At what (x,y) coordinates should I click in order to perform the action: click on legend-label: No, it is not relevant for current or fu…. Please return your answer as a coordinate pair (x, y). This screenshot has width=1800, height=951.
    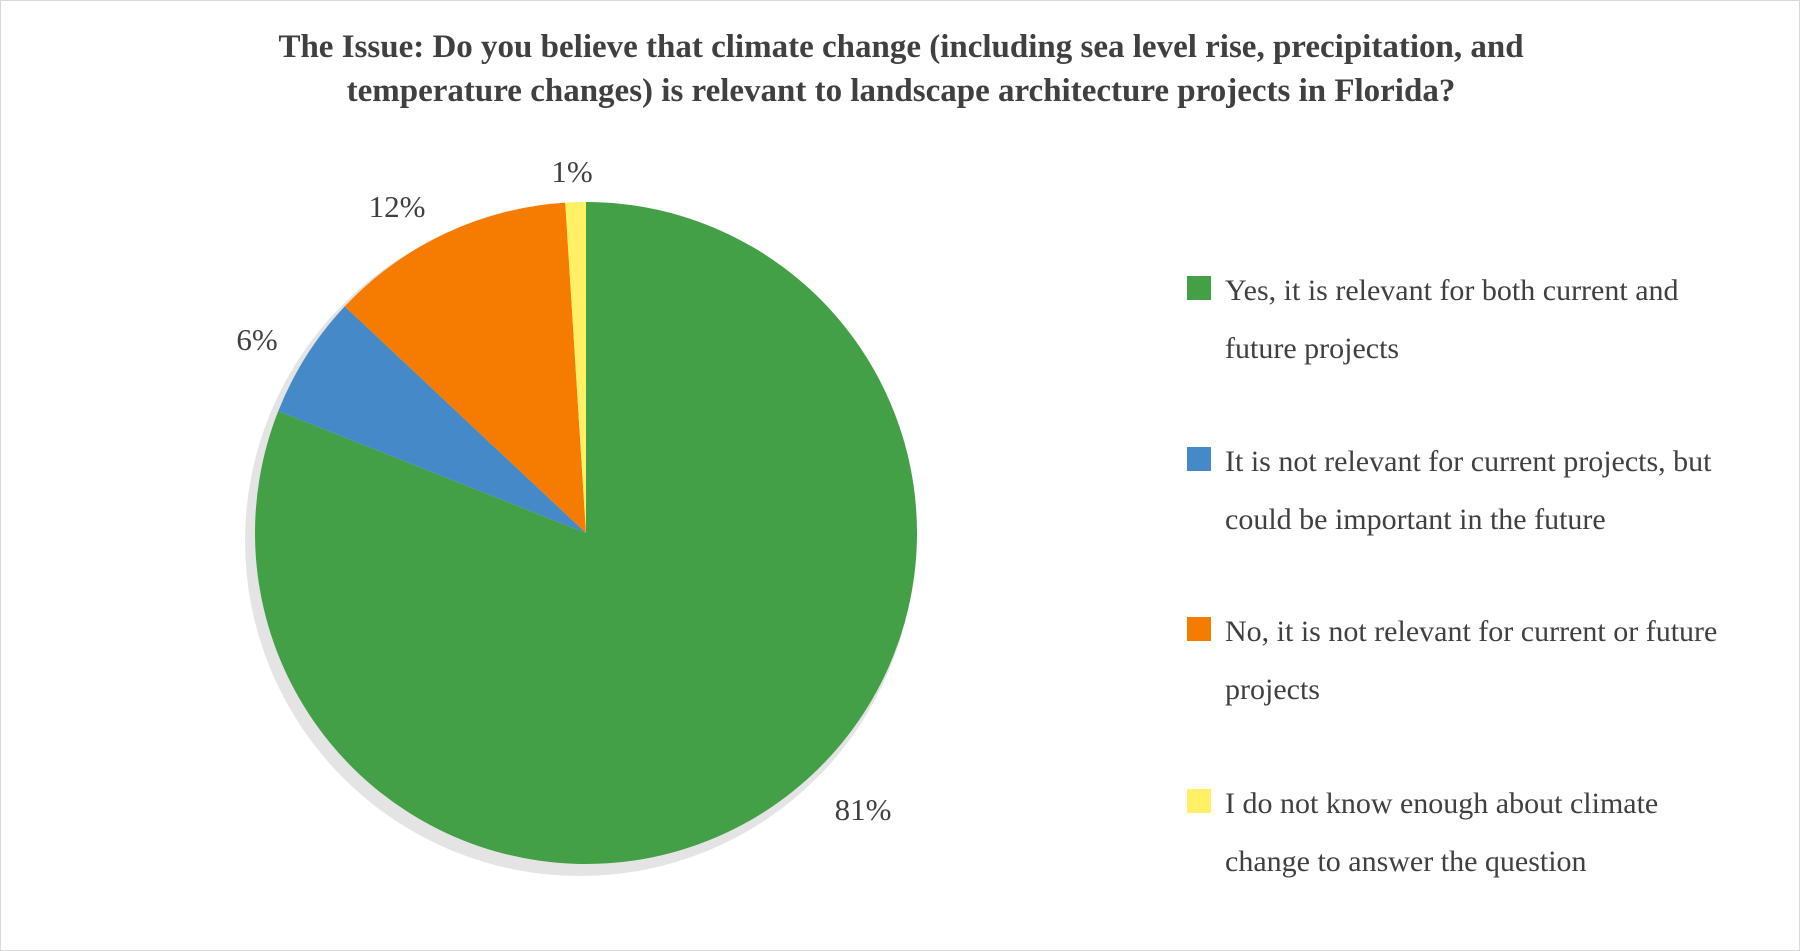
    Looking at the image, I should click on (1512, 661).